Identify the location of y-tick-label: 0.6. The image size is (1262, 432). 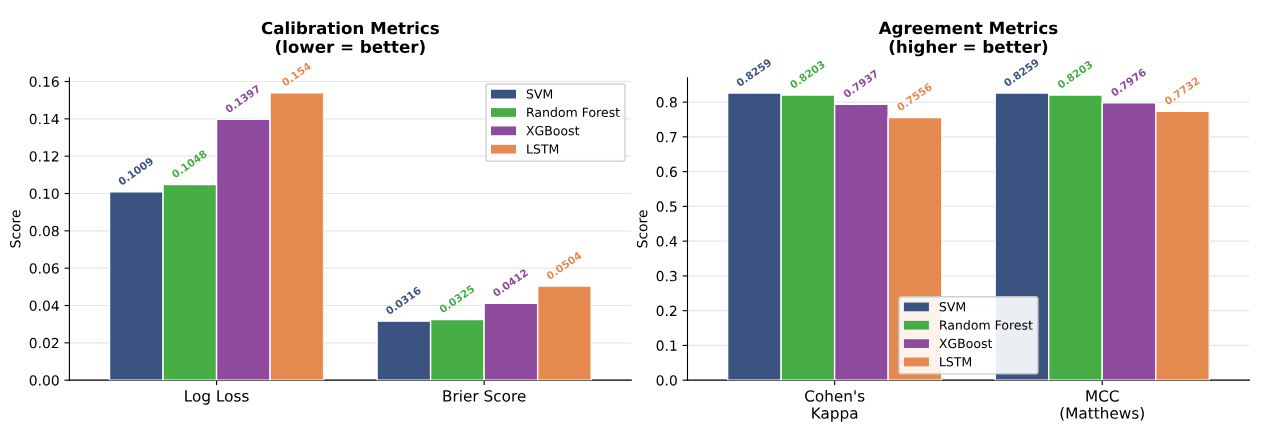
(666, 172).